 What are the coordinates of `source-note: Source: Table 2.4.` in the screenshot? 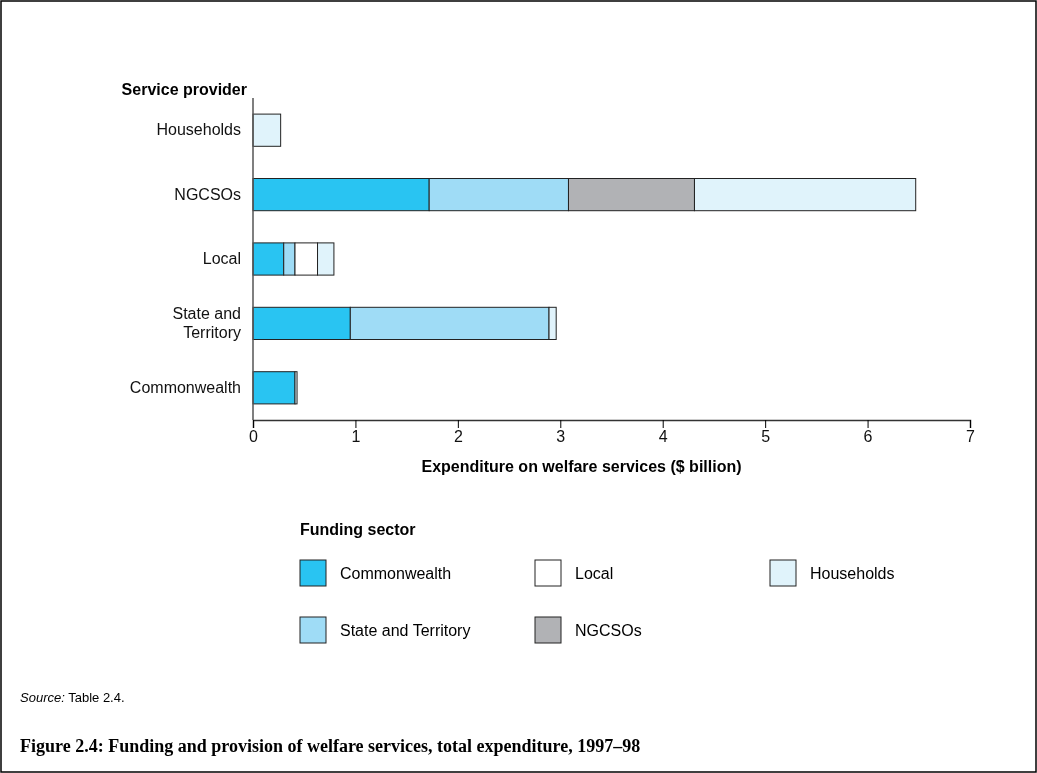 It's located at (72, 697).